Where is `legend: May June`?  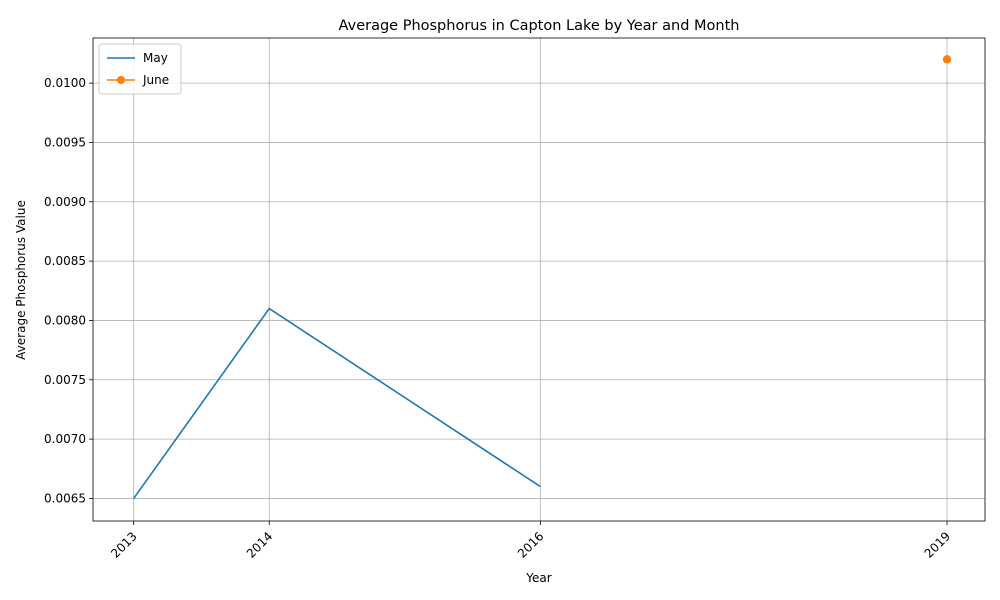
legend: May June is located at coordinates (140, 69).